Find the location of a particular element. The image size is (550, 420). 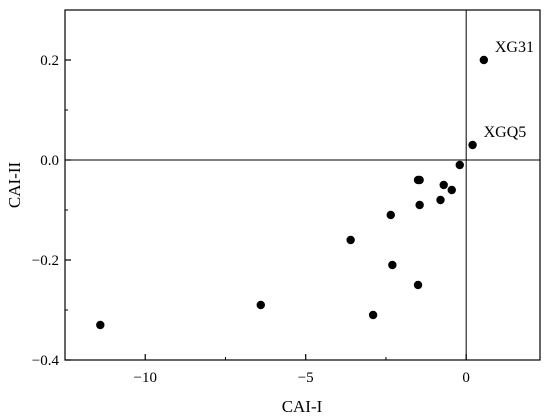

x-axis-ticks: −10 −5 0 is located at coordinates (267, 370).